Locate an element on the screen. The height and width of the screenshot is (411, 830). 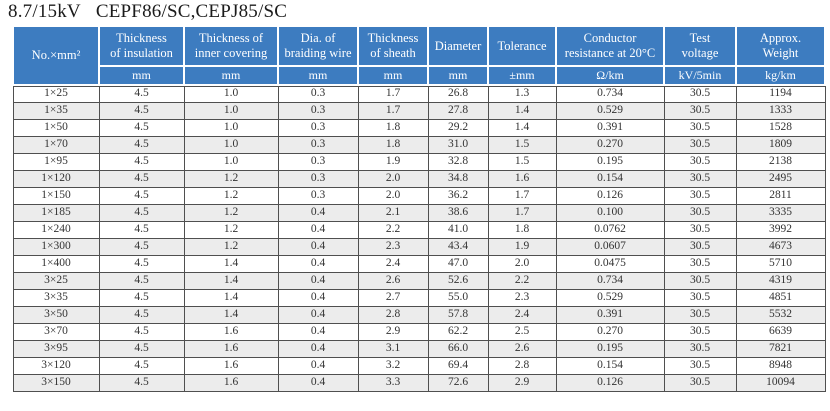
table-row: 3×35 4.5 1.4 0.4 2.7 55.0 2.3 0.529 30.5 4851 is located at coordinates (419, 297).